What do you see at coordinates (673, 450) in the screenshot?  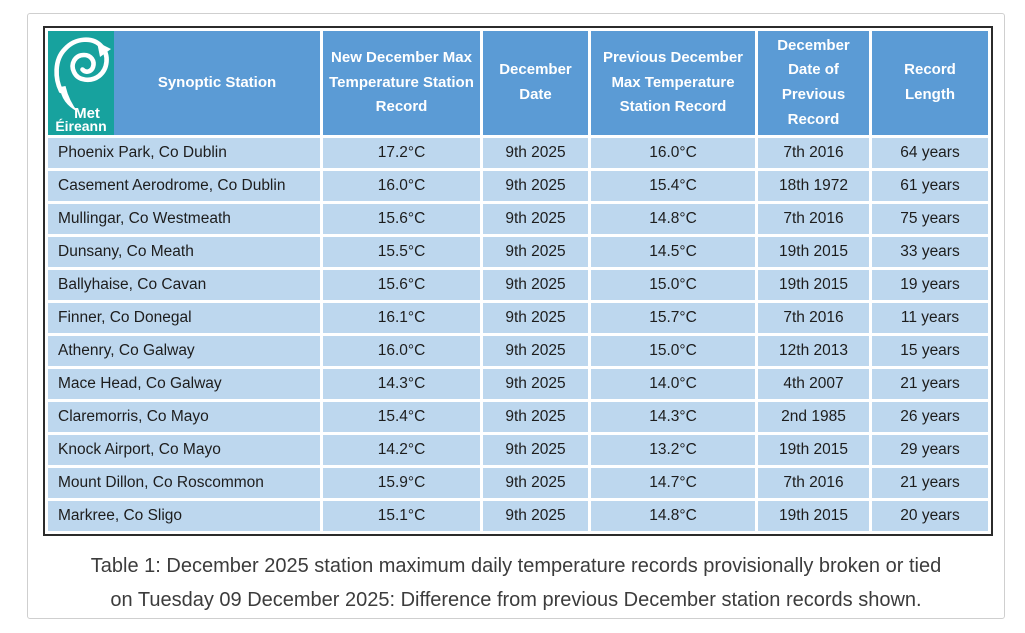 I see `cell-previous_record: 13.2°C` at bounding box center [673, 450].